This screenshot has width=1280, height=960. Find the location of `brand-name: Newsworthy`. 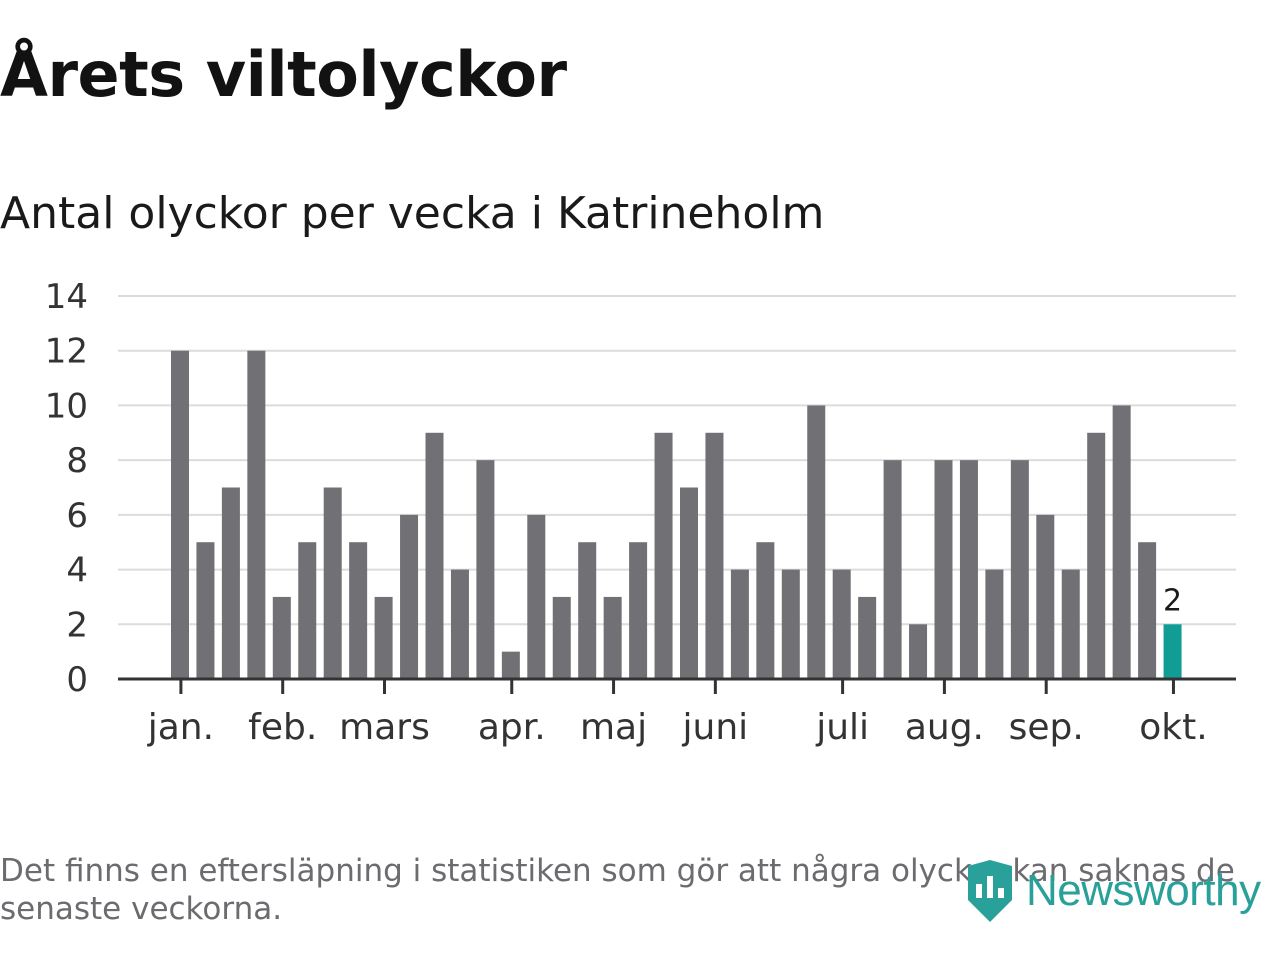

brand-name: Newsworthy is located at coordinates (1143, 890).